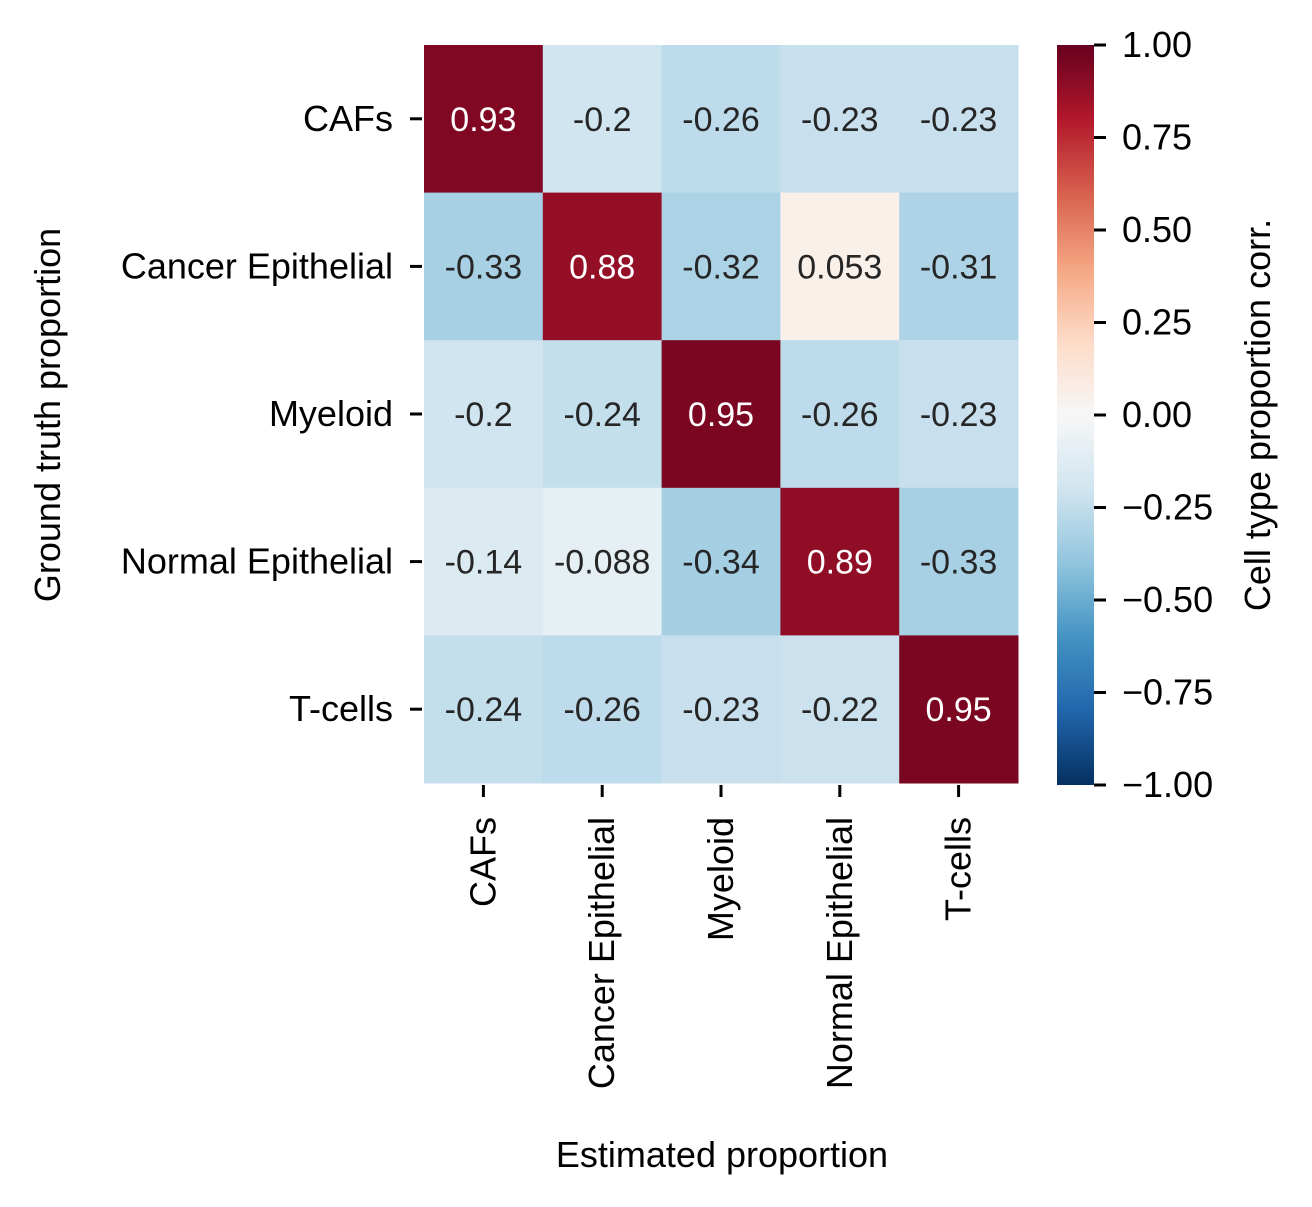 Image resolution: width=1312 pixels, height=1207 pixels. I want to click on colorbar-title: Cell type proportion corr., so click(1257, 415).